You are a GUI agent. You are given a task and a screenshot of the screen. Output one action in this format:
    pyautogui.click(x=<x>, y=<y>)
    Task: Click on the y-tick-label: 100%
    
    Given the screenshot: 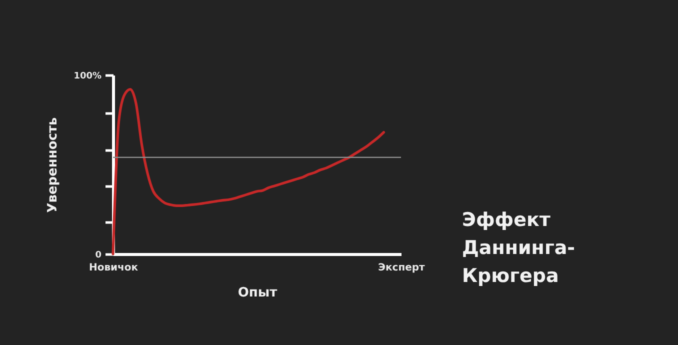 What is the action you would take?
    pyautogui.click(x=88, y=77)
    